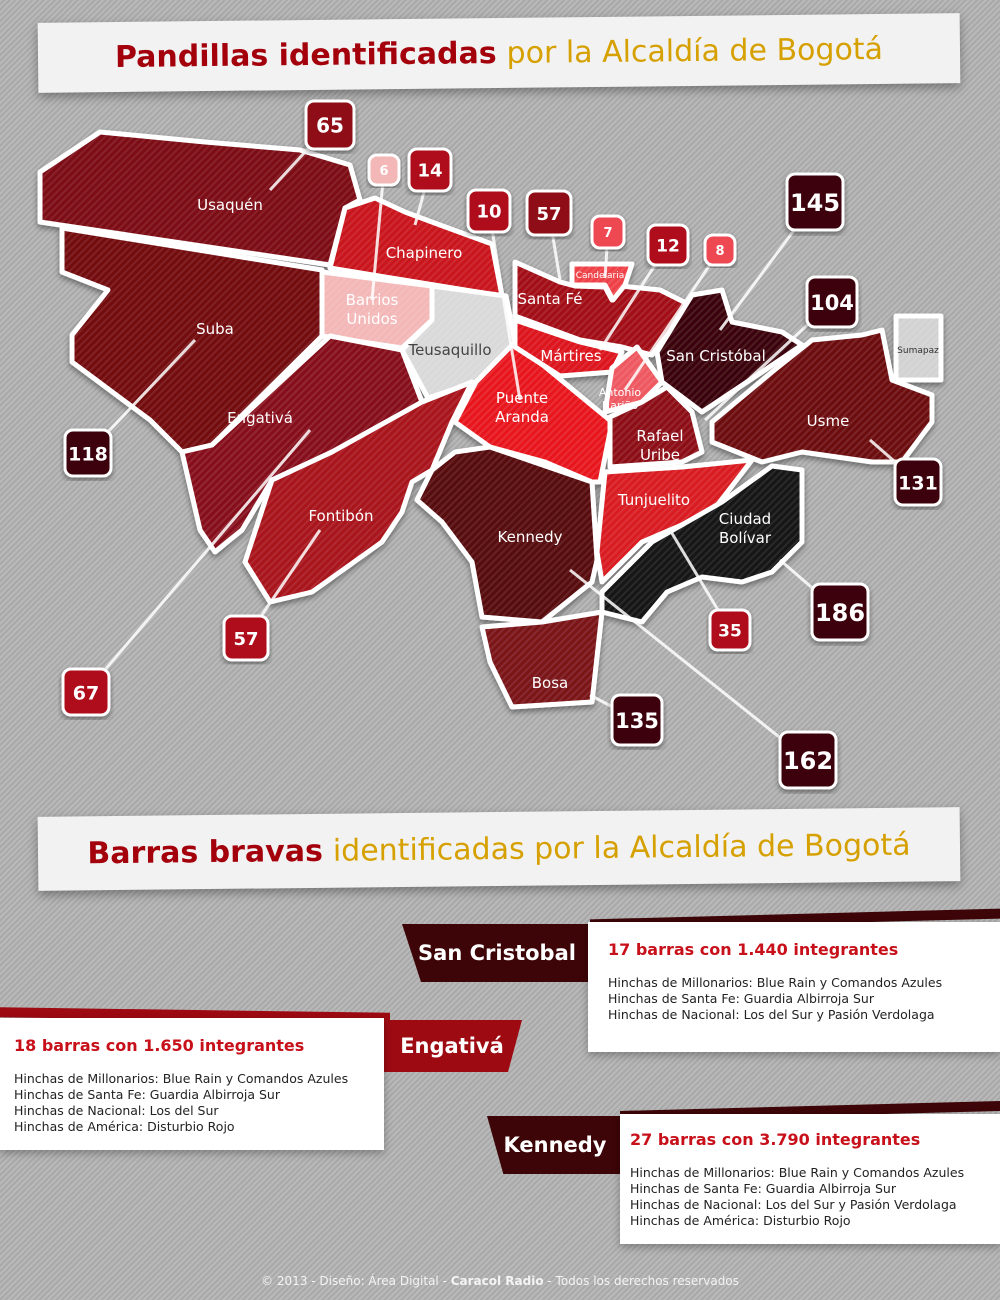 This screenshot has height=1300, width=1000. I want to click on region-label-antonio: Antonio Nariño, so click(620, 399).